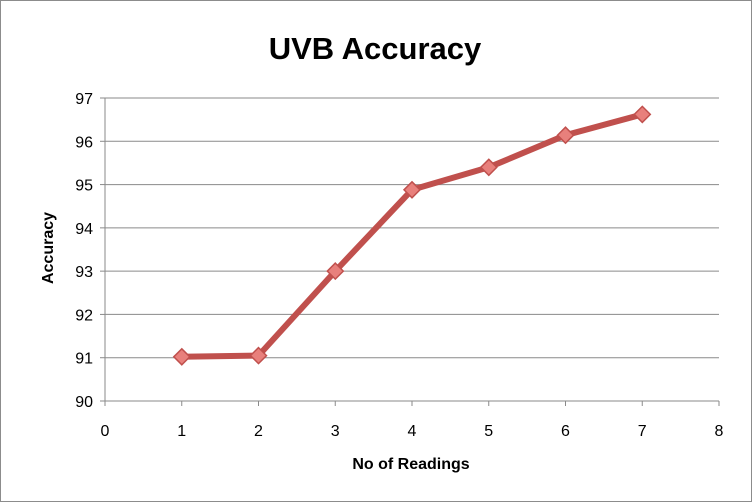 This screenshot has width=752, height=502. Describe the element at coordinates (84, 359) in the screenshot. I see `y-tick-label-91: 91` at that location.